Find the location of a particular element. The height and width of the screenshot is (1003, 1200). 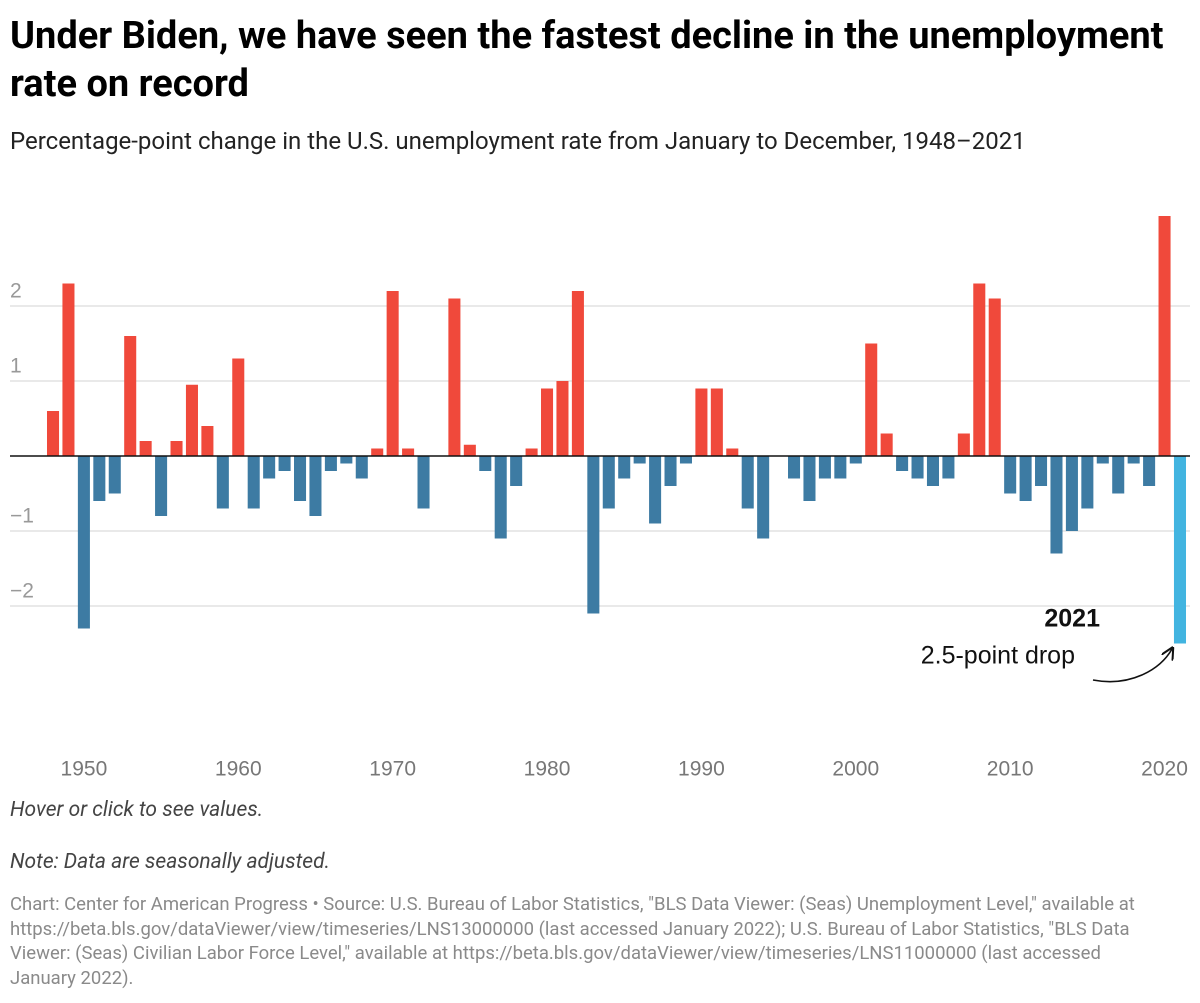

note: Note: Data are seasonally adjusted. is located at coordinates (170, 862).